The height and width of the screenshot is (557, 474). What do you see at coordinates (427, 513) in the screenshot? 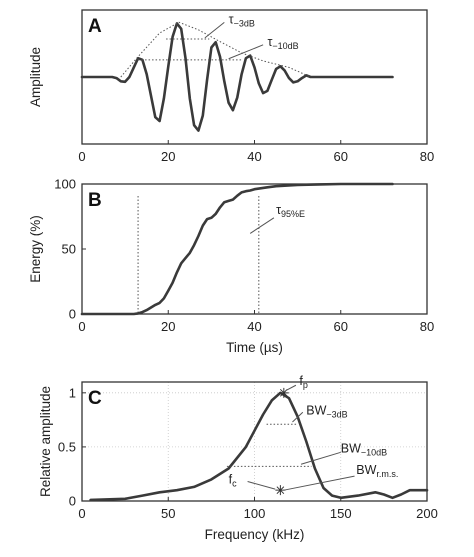
I see `x-tick-label: 200` at bounding box center [427, 513].